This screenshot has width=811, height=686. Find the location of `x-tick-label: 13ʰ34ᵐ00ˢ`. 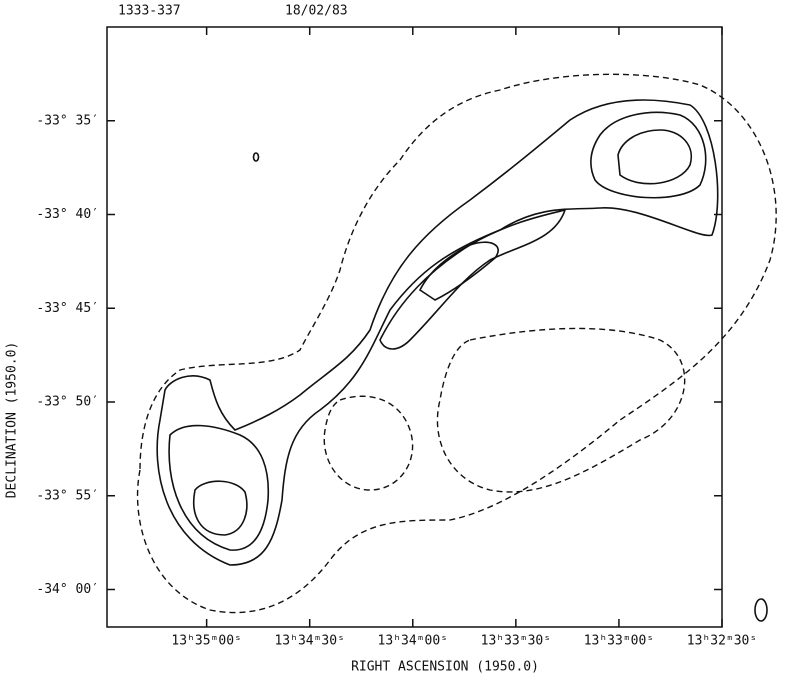

x-tick-label: 13ʰ34ᵐ00ˢ is located at coordinates (413, 641).